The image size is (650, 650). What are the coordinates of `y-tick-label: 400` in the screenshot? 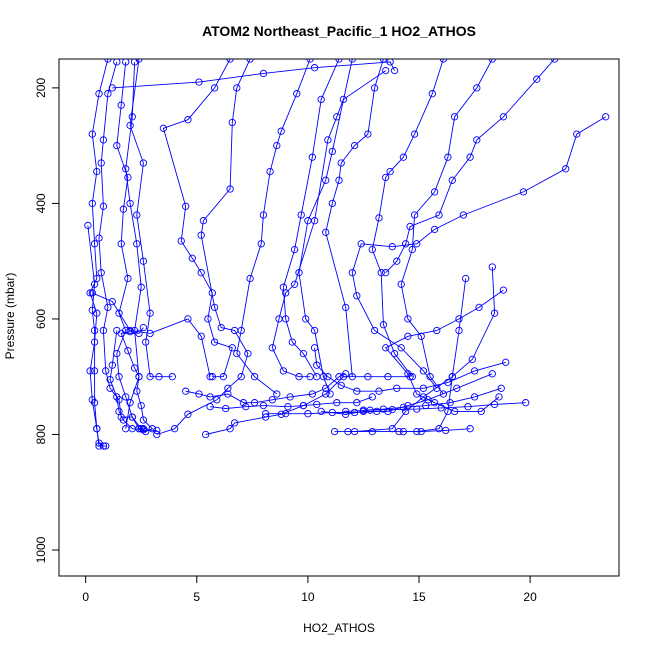 It's located at (41, 203).